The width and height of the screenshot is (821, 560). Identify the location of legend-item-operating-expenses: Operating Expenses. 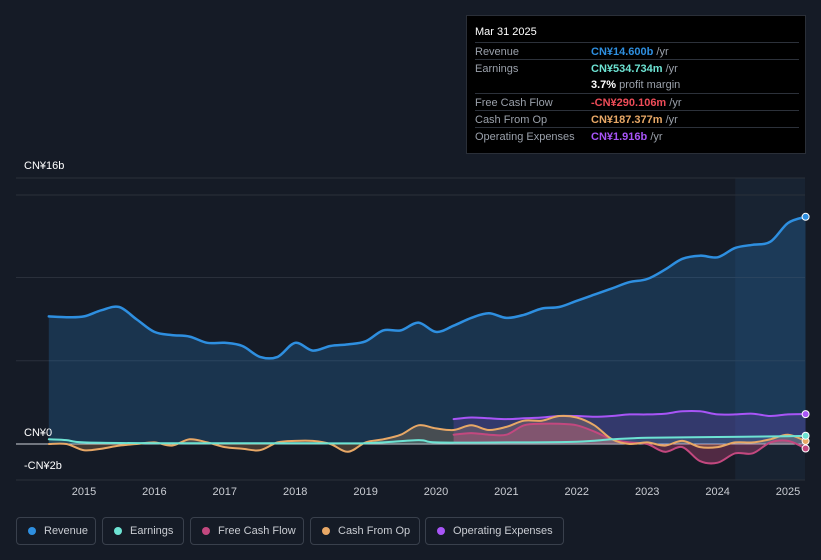
(494, 531).